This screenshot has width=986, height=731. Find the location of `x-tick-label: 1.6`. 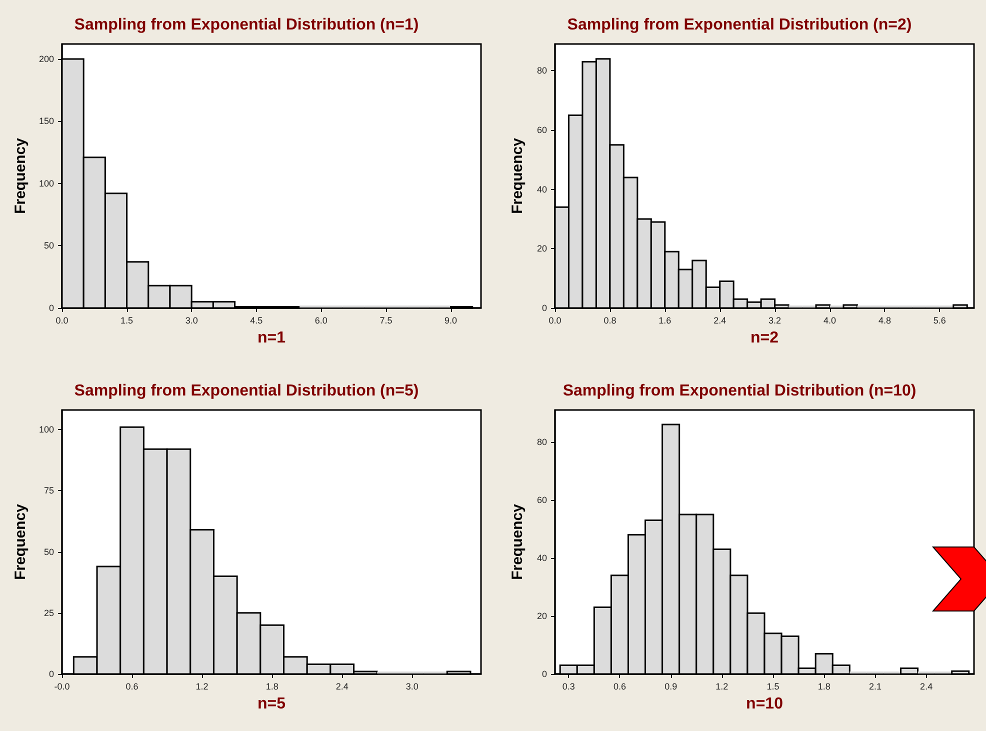

x-tick-label: 1.6 is located at coordinates (665, 321).